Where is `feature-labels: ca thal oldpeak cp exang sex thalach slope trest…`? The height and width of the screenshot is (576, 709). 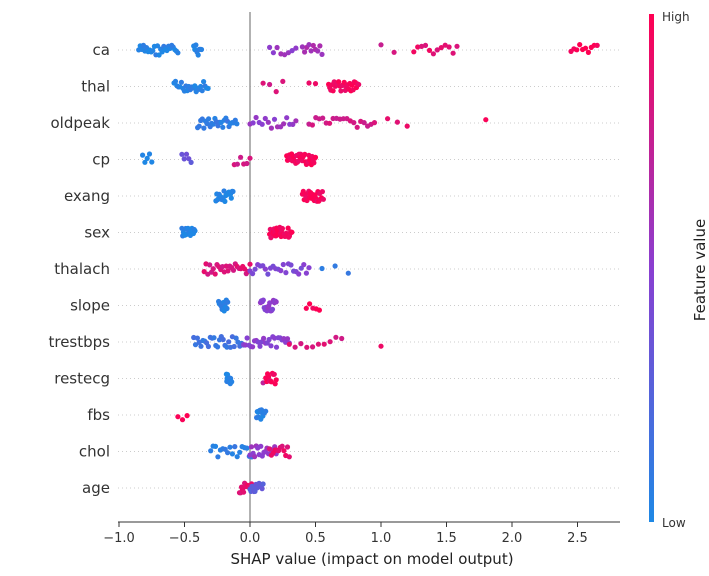
feature-labels: ca thal oldpeak cp exang sex thalach slope trest… is located at coordinates (79, 269).